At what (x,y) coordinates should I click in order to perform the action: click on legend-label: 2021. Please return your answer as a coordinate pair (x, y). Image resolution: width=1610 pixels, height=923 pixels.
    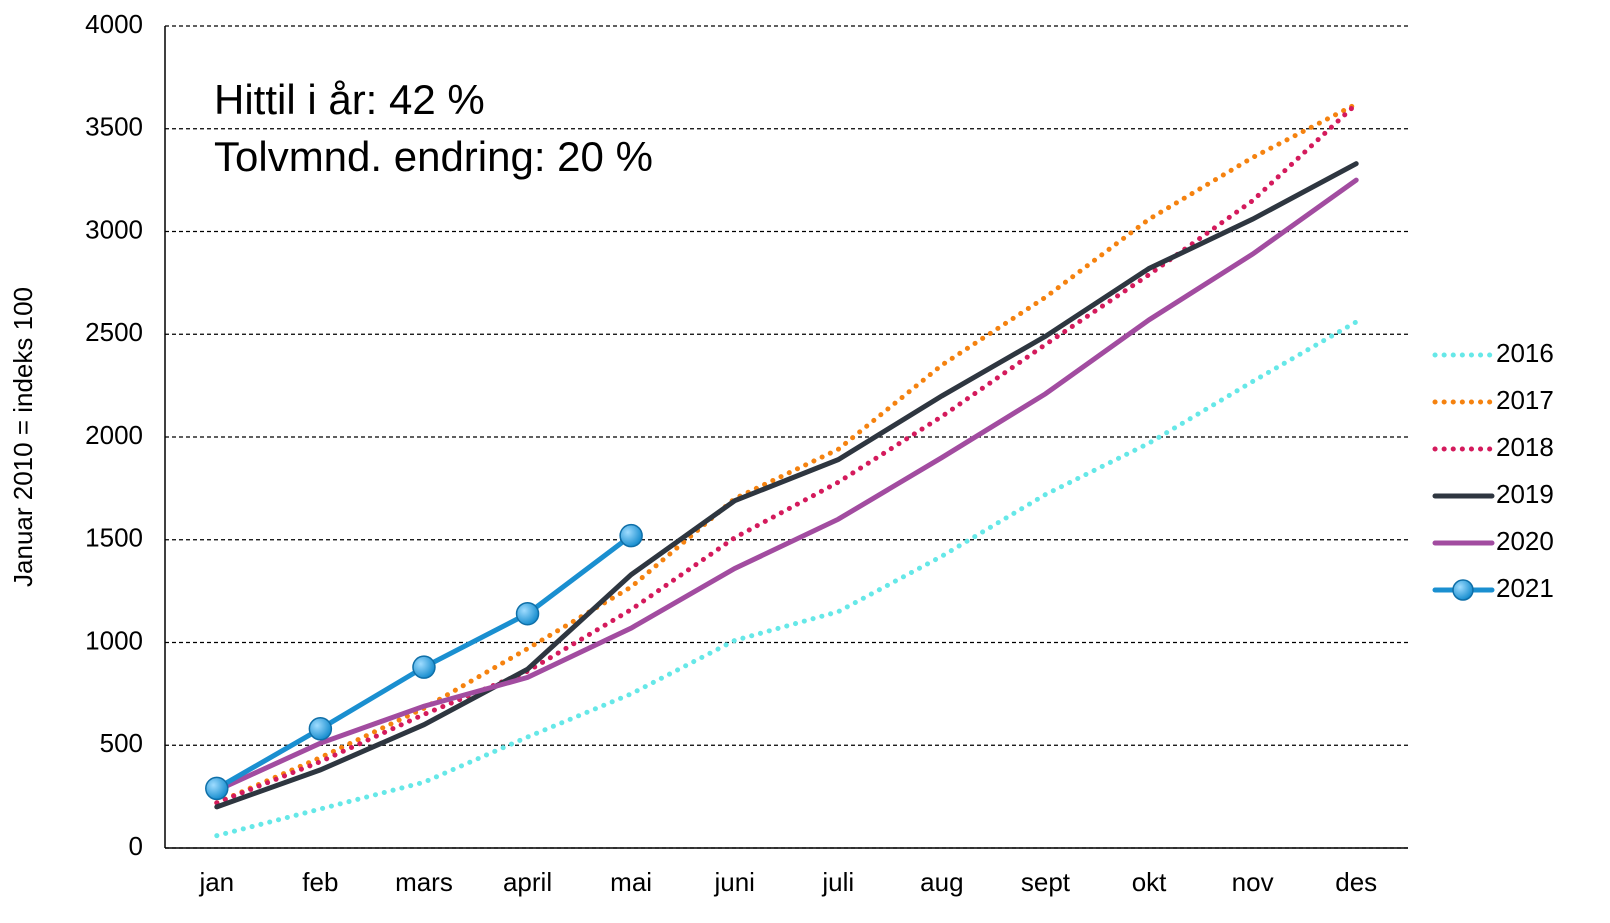
    Looking at the image, I should click on (1525, 588).